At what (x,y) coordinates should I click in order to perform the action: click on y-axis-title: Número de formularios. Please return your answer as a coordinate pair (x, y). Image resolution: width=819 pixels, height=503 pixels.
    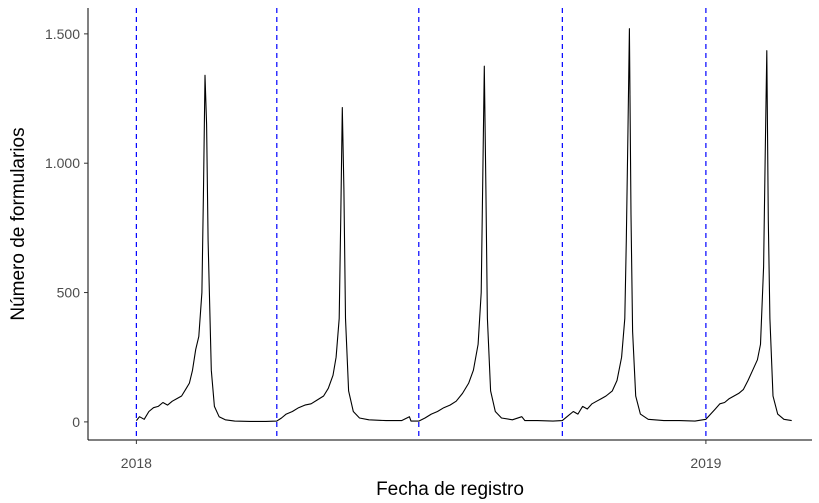
    Looking at the image, I should click on (18, 223).